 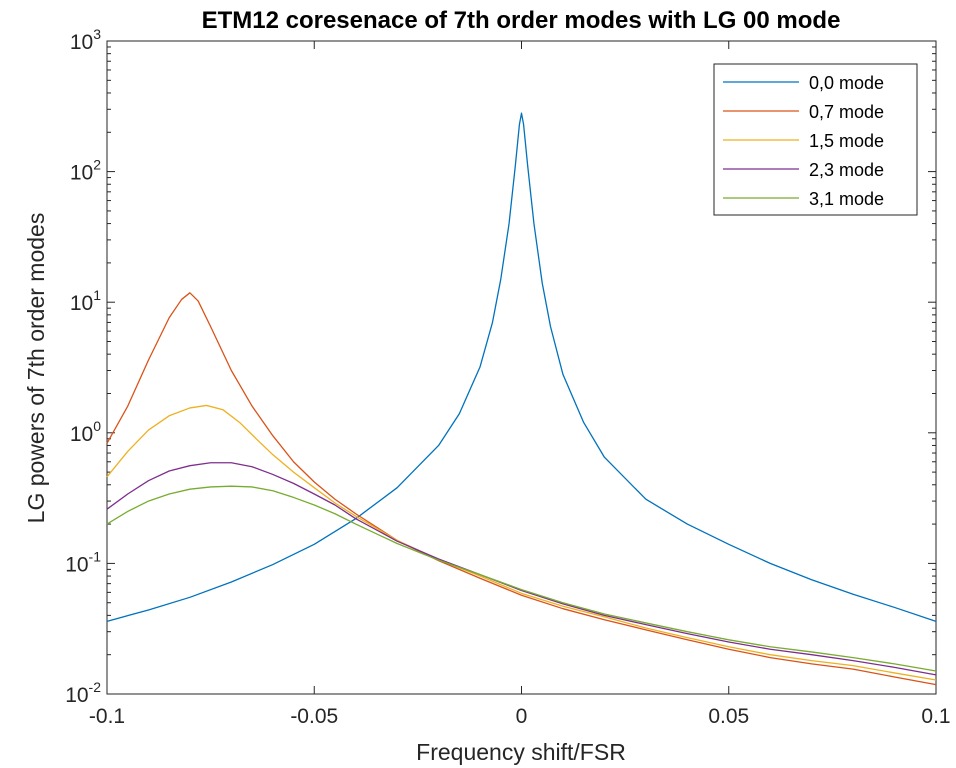 I want to click on legend-label: 0,0 mode, so click(x=846, y=83).